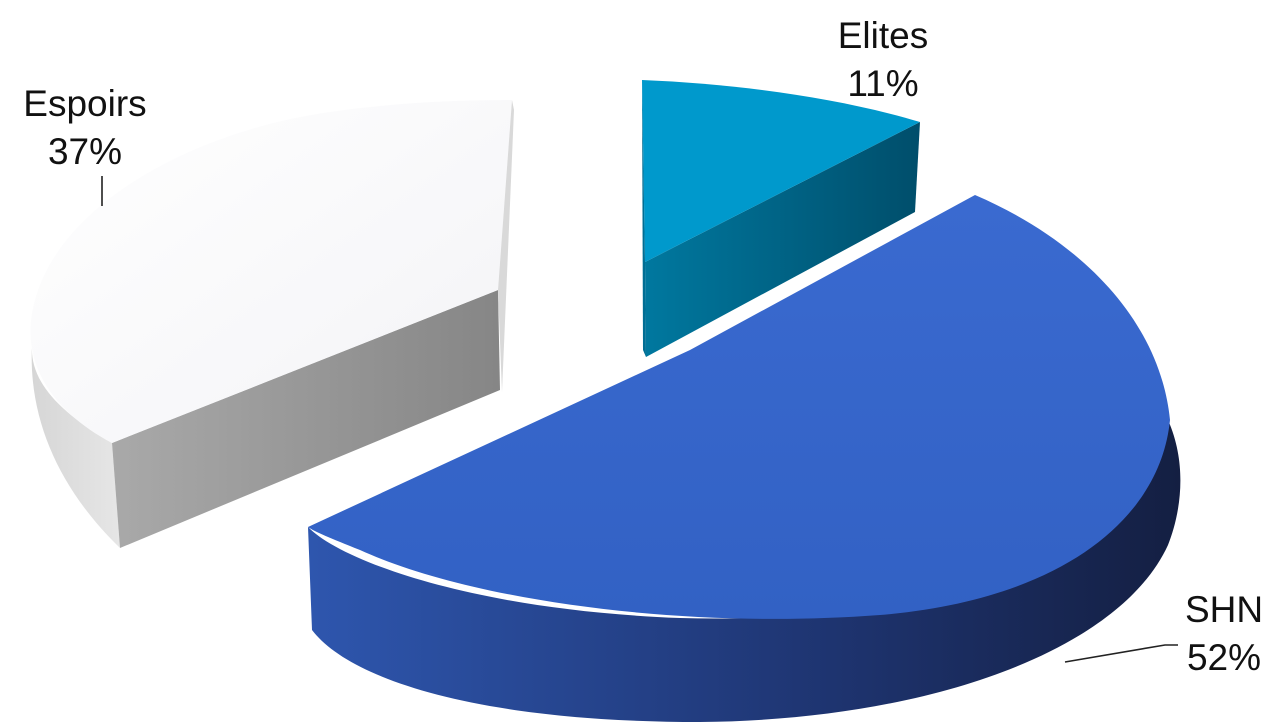  What do you see at coordinates (84, 103) in the screenshot?
I see `espoirs-name-label: Espoirs` at bounding box center [84, 103].